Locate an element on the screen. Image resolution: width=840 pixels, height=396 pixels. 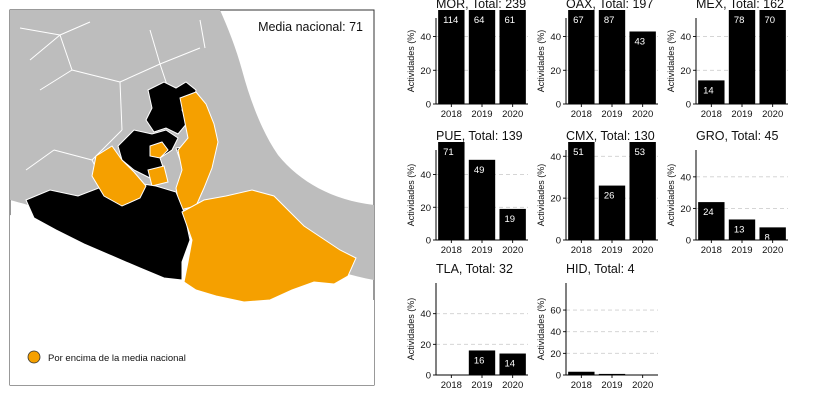
bar-value-label: 51 is located at coordinates (578, 152).